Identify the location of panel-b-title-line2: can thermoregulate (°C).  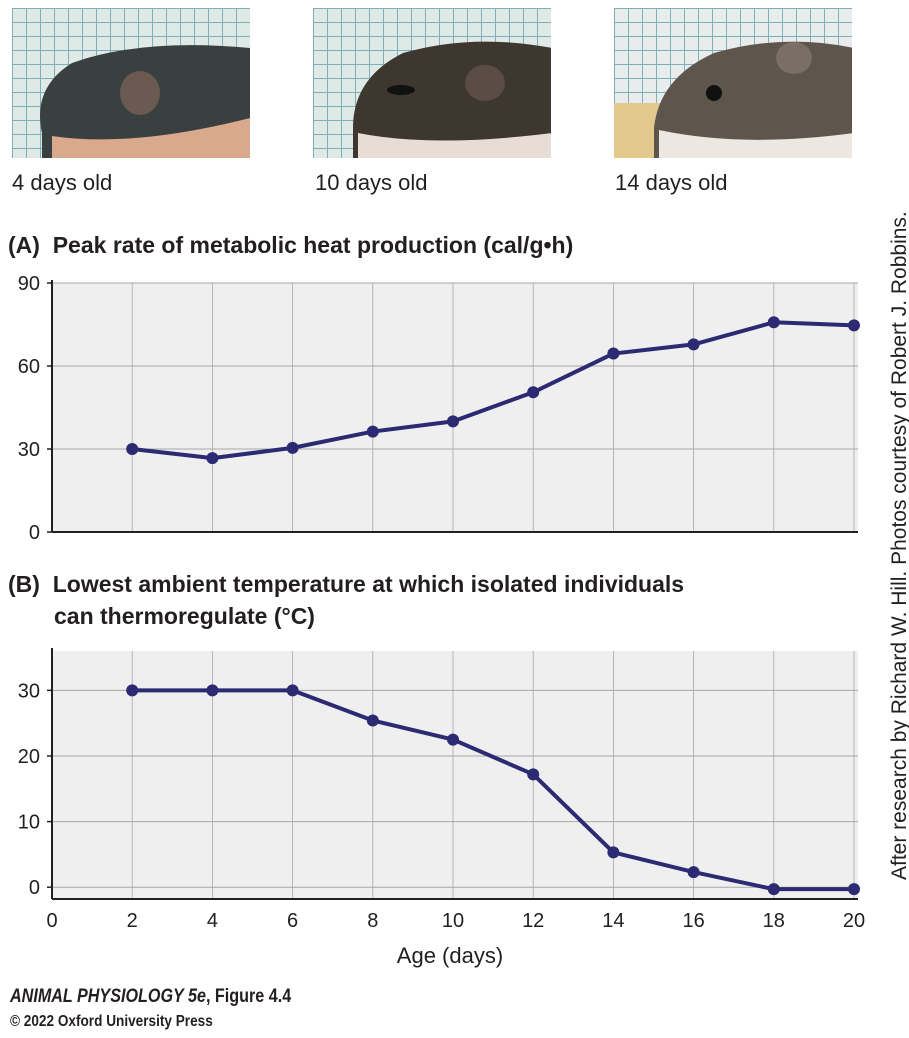
(184, 616).